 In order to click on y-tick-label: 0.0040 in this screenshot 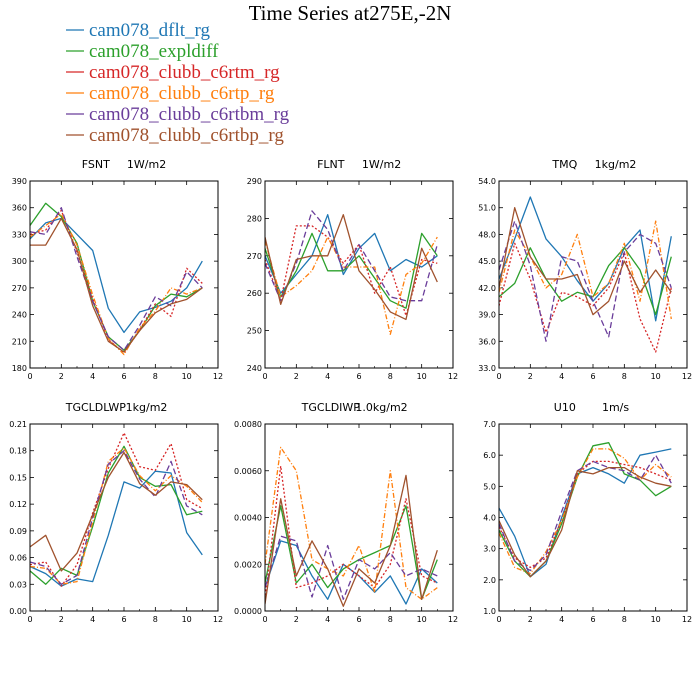, I will do `click(248, 518)`.